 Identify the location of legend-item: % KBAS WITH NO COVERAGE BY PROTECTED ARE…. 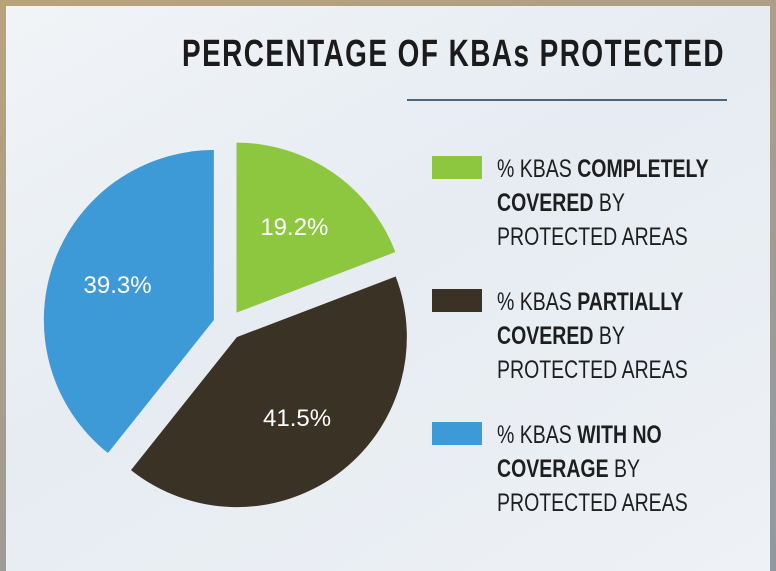
(604, 469).